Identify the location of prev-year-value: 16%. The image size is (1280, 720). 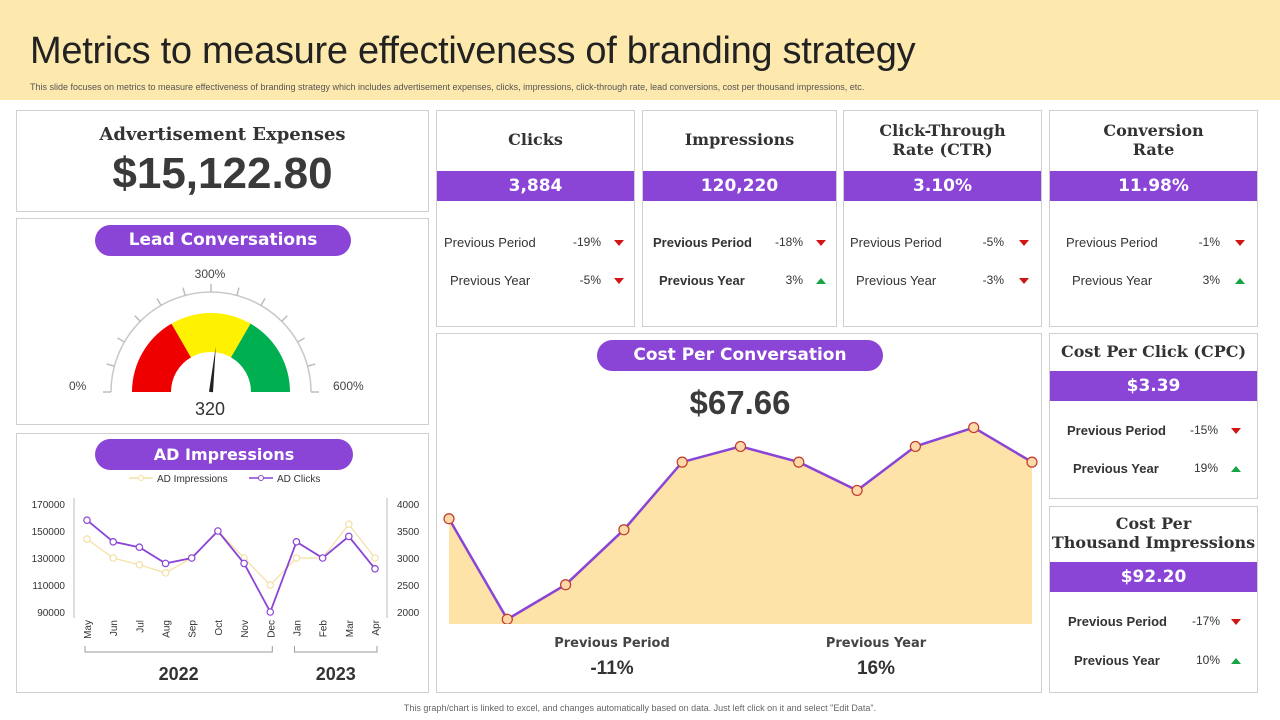
(876, 668).